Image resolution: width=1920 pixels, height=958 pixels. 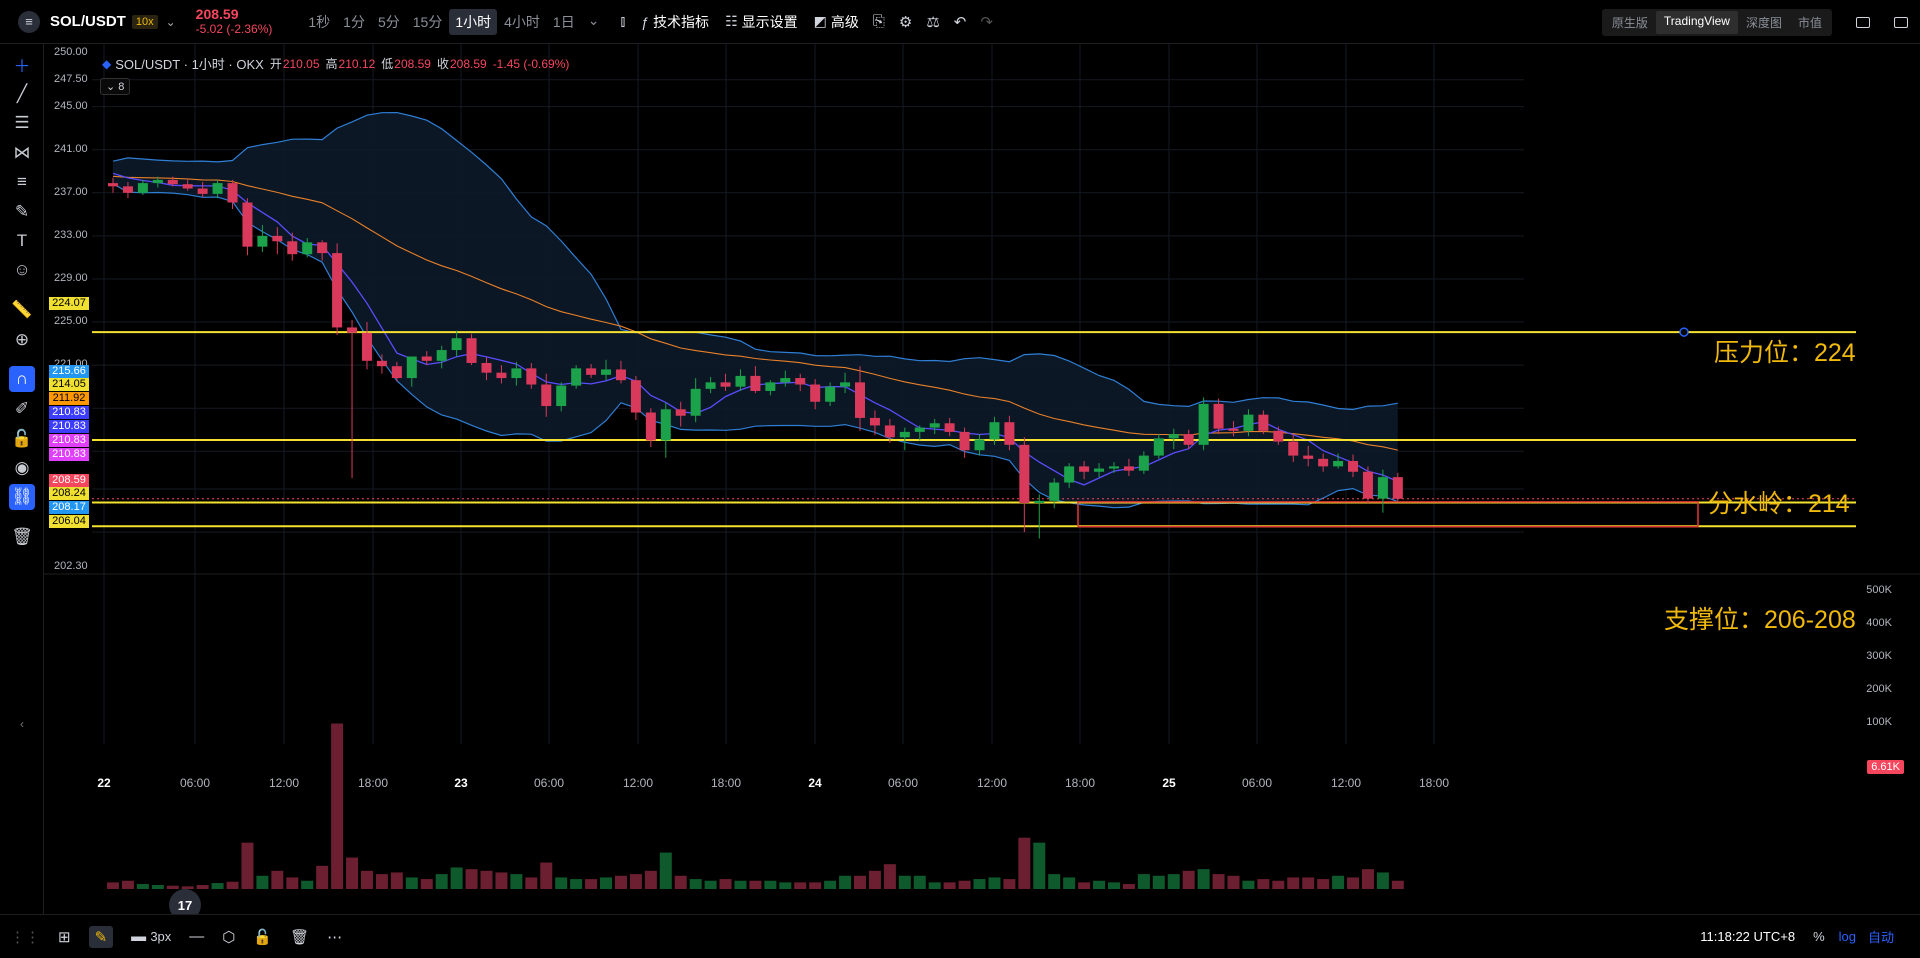 I want to click on window-icon, so click(x=1863, y=22).